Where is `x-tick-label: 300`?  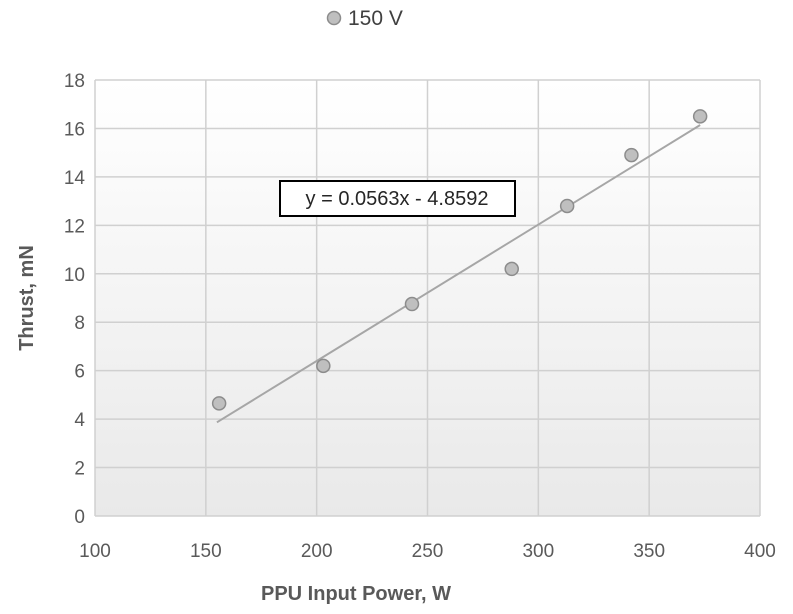 x-tick-label: 300 is located at coordinates (538, 551).